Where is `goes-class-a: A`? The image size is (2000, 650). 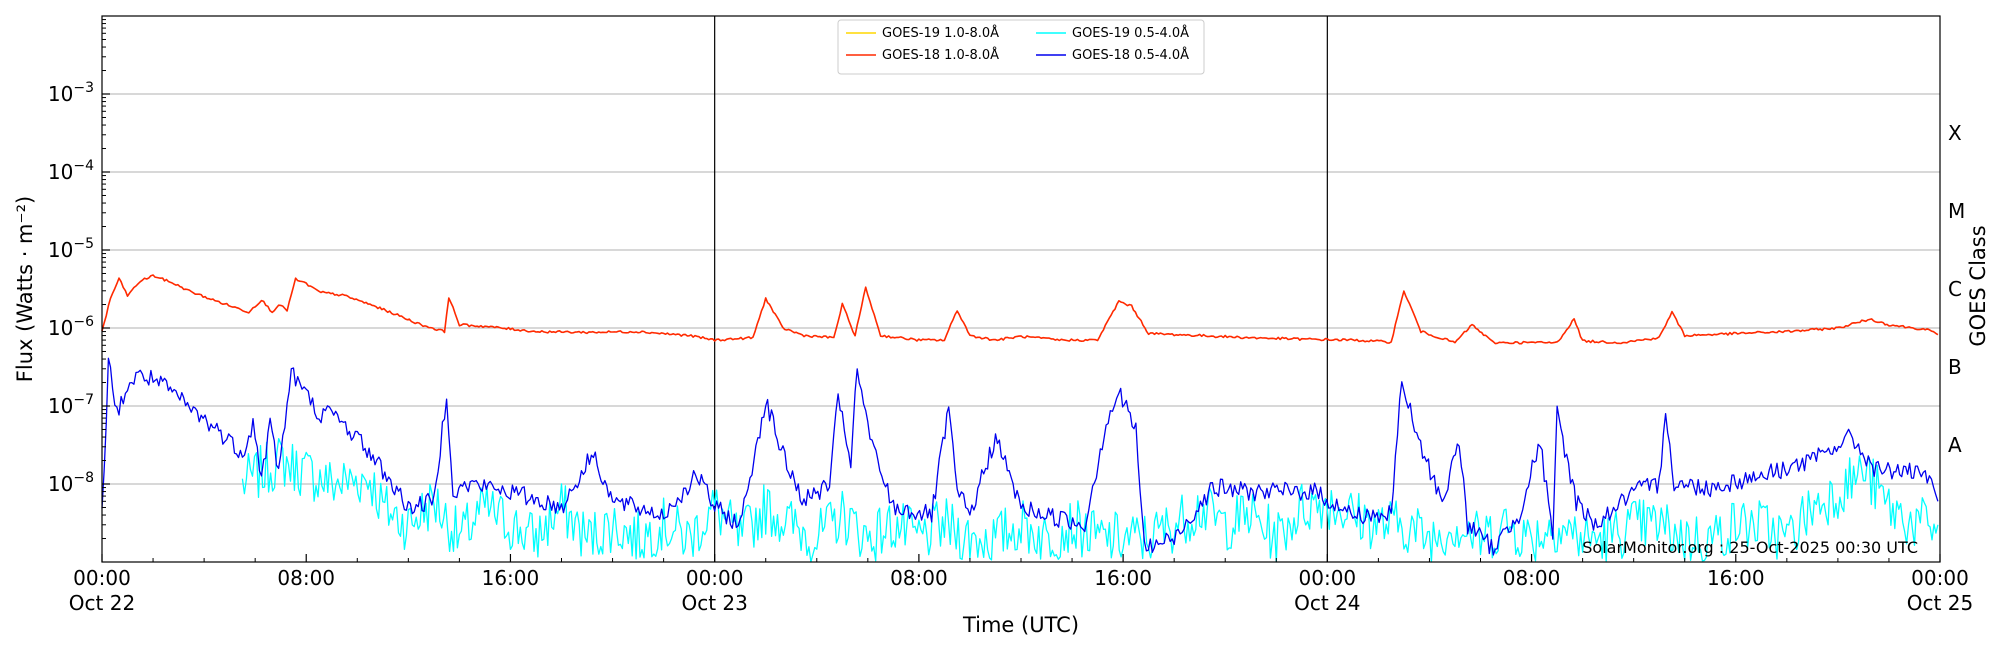
goes-class-a: A is located at coordinates (1955, 445).